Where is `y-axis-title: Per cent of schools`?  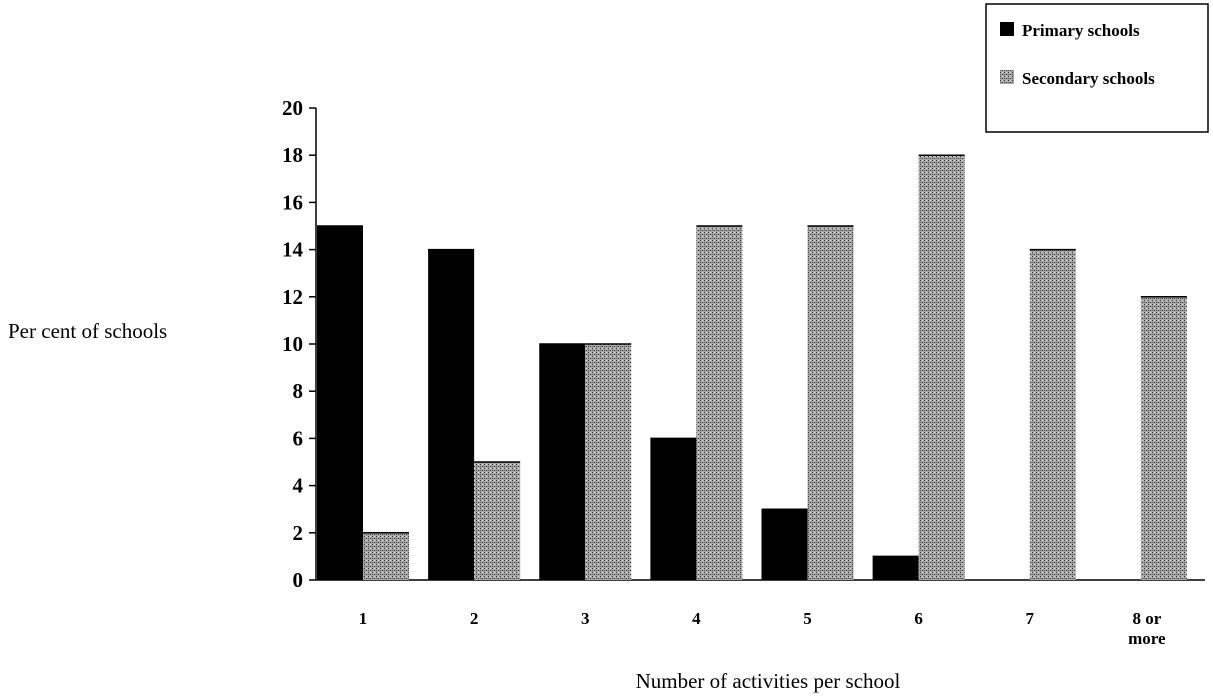 y-axis-title: Per cent of schools is located at coordinates (87, 331).